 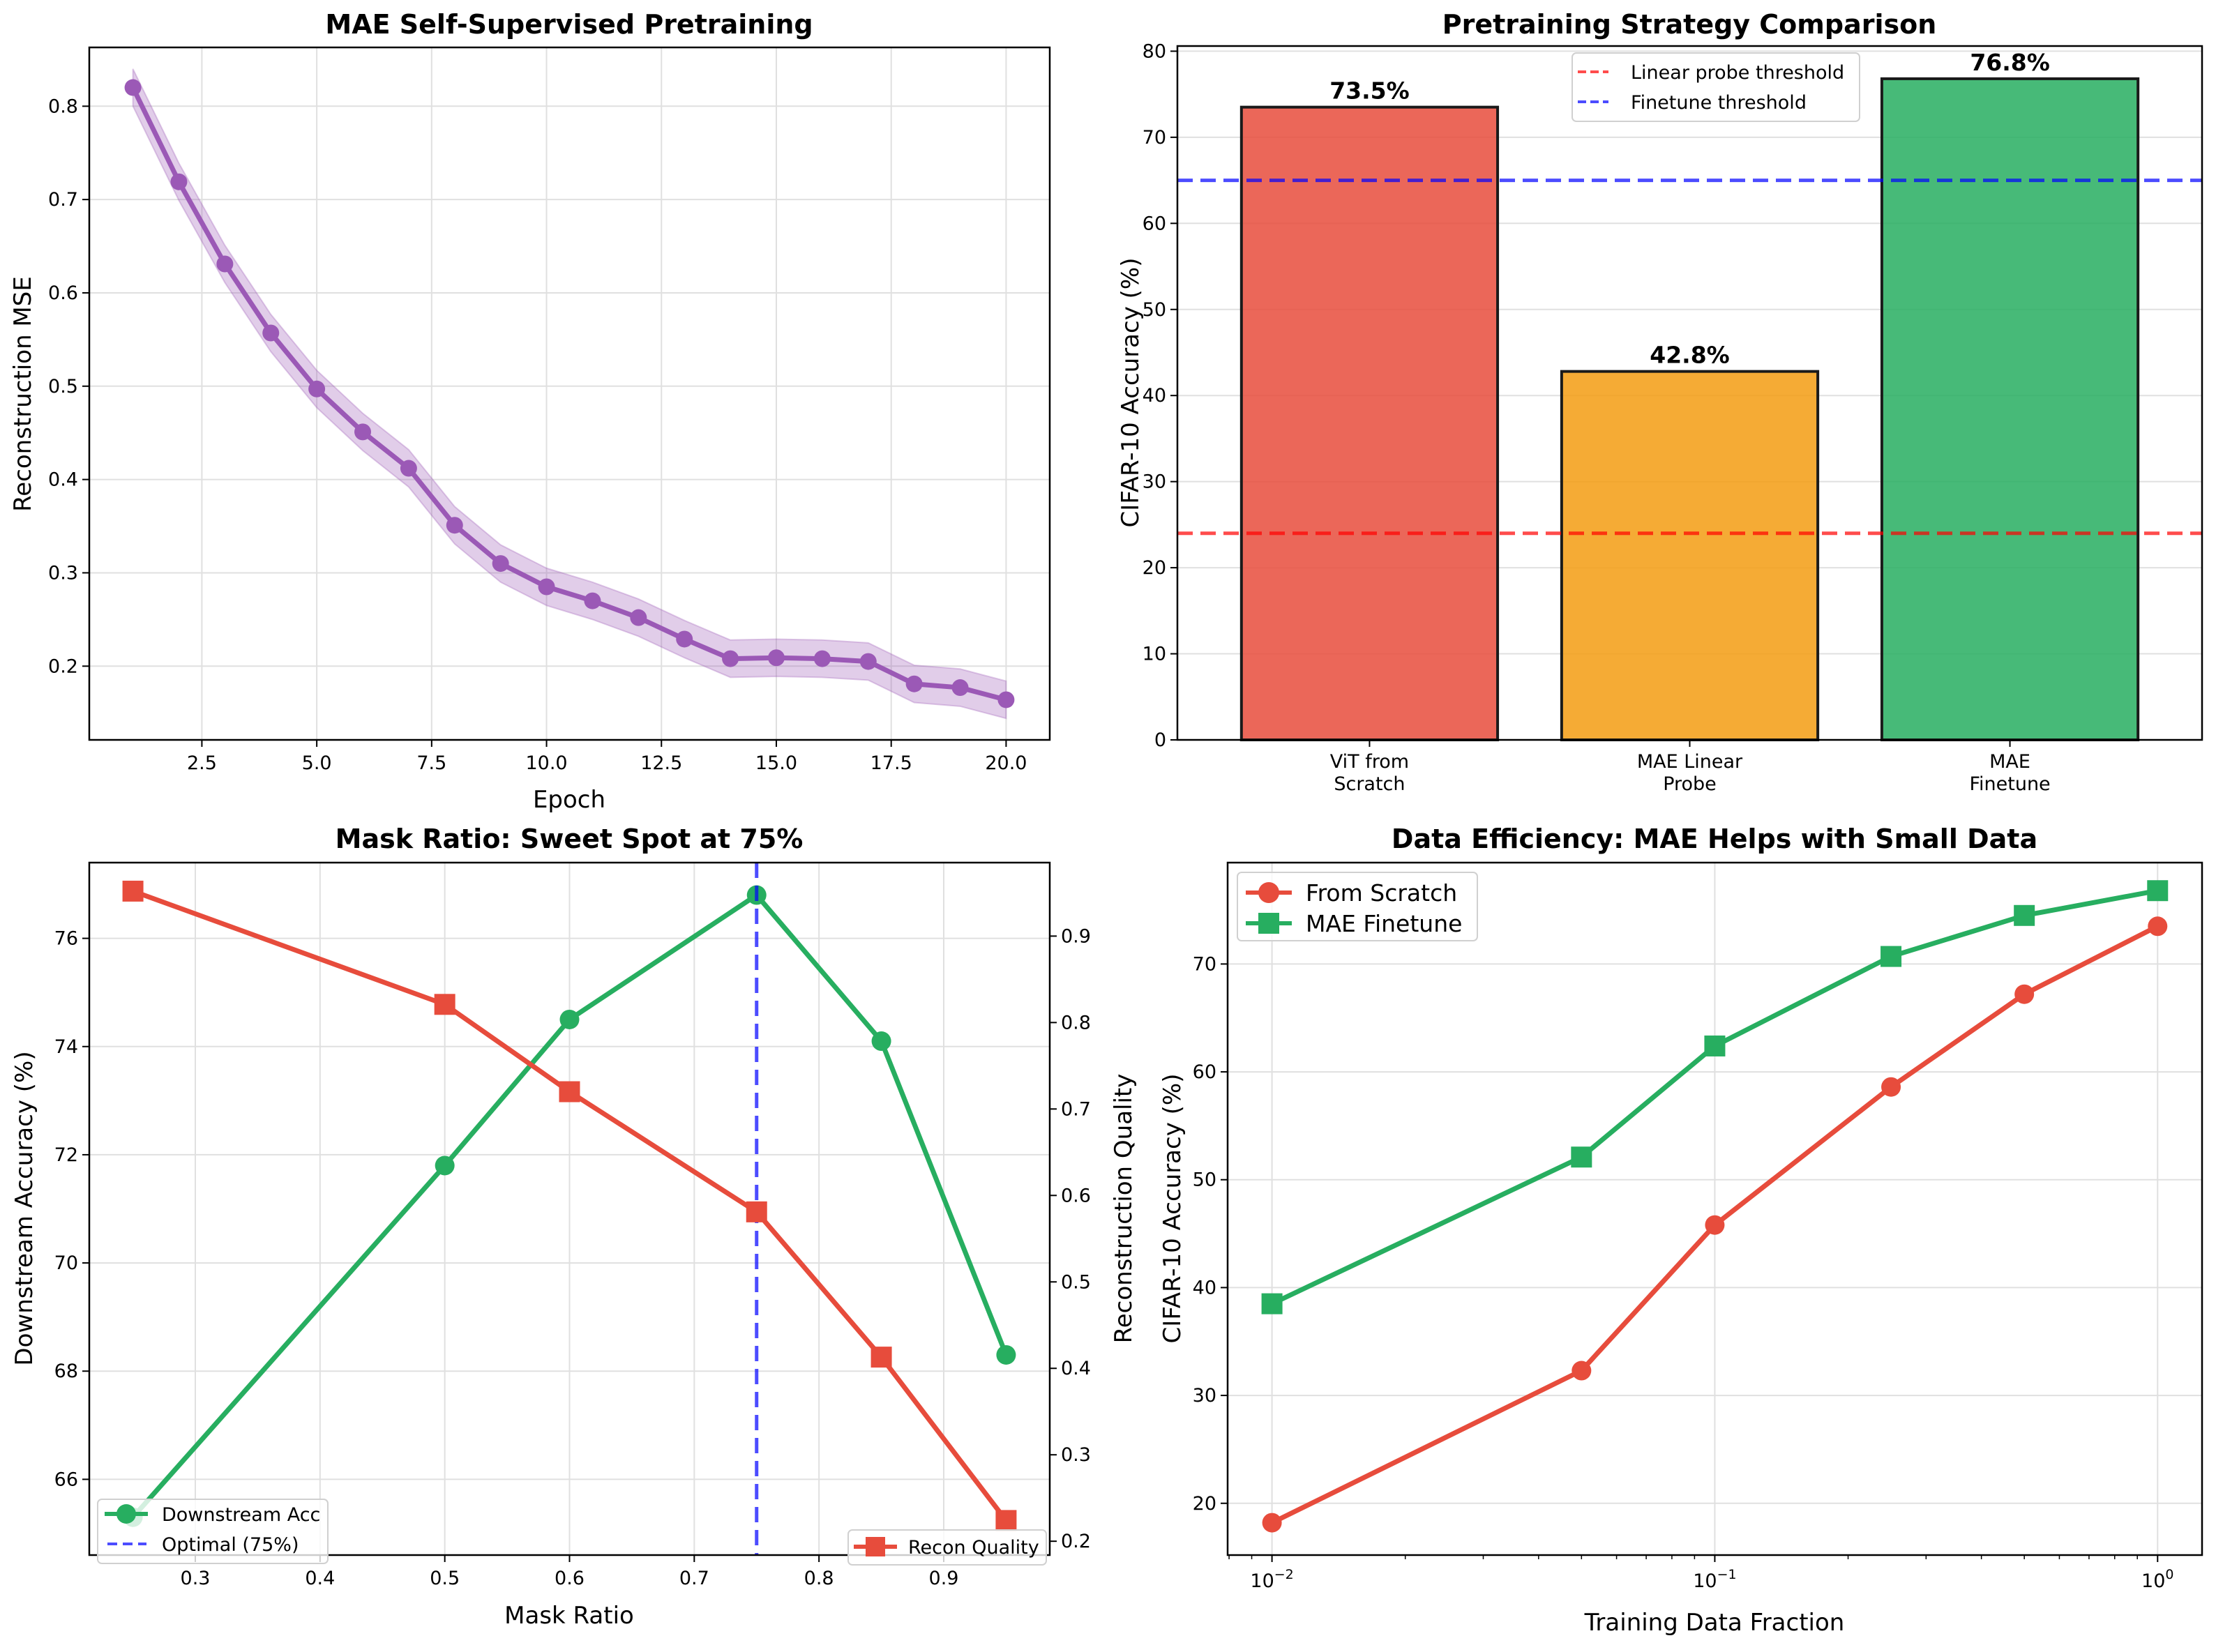 What do you see at coordinates (1369, 91) in the screenshot?
I see `bar-value-label: 73.5%` at bounding box center [1369, 91].